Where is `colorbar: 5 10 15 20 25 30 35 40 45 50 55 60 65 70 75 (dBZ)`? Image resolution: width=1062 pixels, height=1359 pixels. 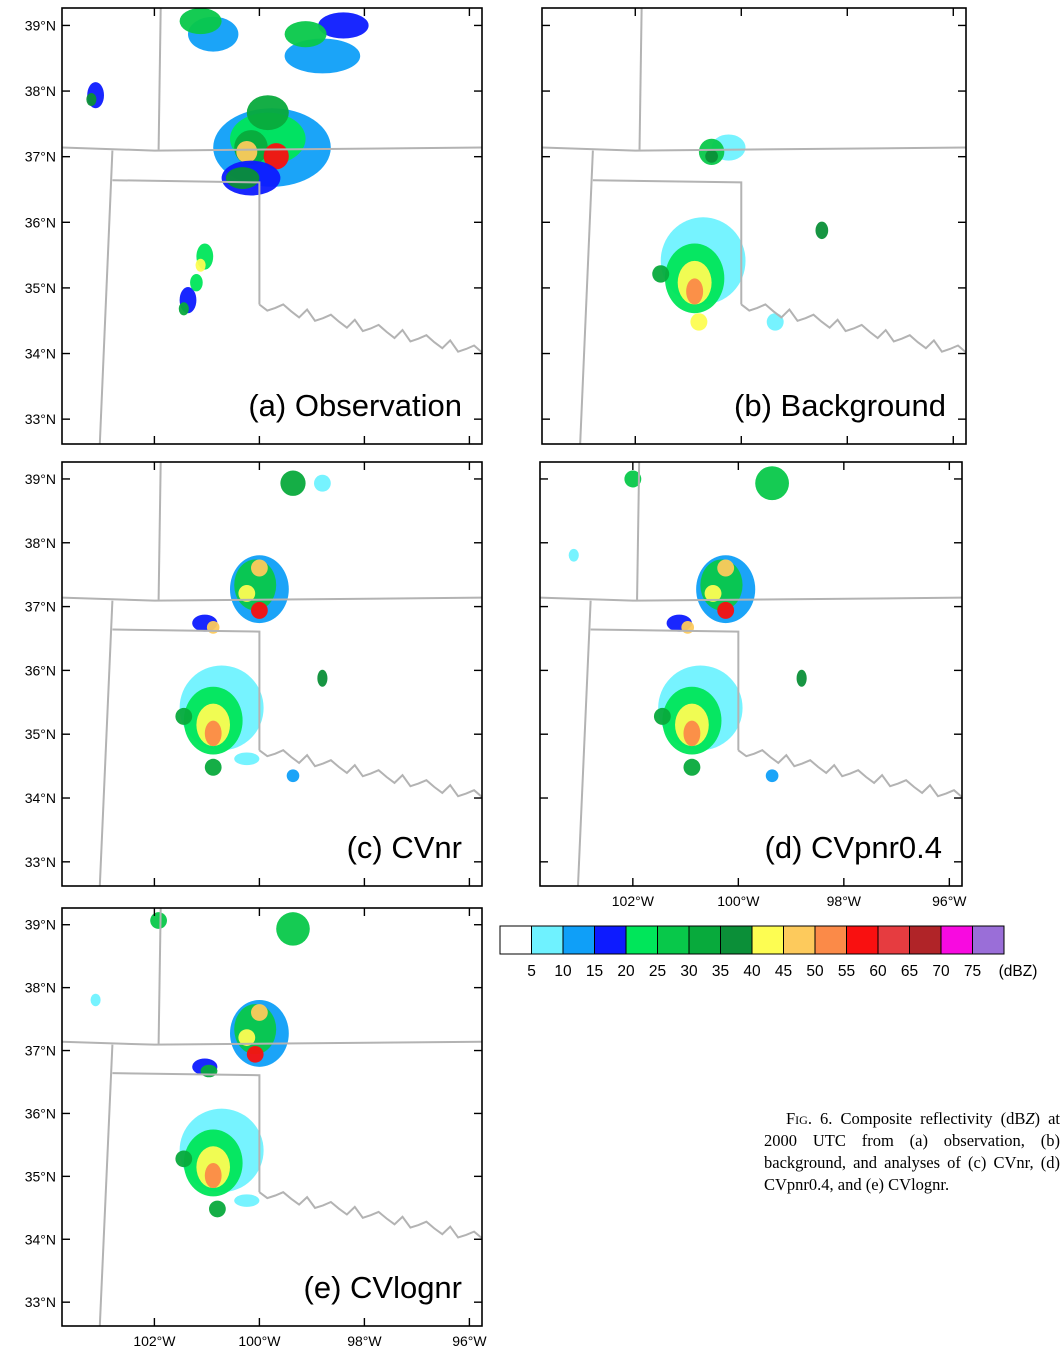 colorbar: 5 10 15 20 25 30 35 40 45 50 55 60 65 70 75 (dBZ) is located at coordinates (768, 952).